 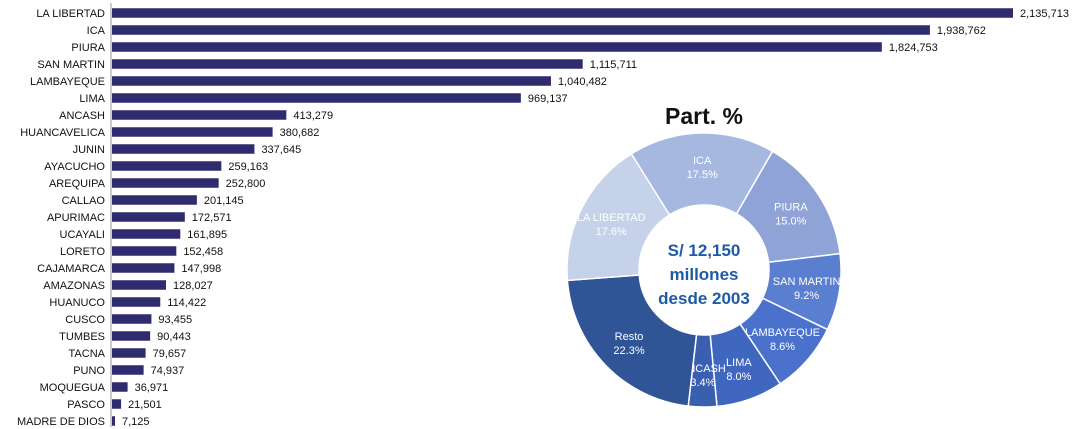 What do you see at coordinates (87, 354) in the screenshot?
I see `bar-category-label: TACNA` at bounding box center [87, 354].